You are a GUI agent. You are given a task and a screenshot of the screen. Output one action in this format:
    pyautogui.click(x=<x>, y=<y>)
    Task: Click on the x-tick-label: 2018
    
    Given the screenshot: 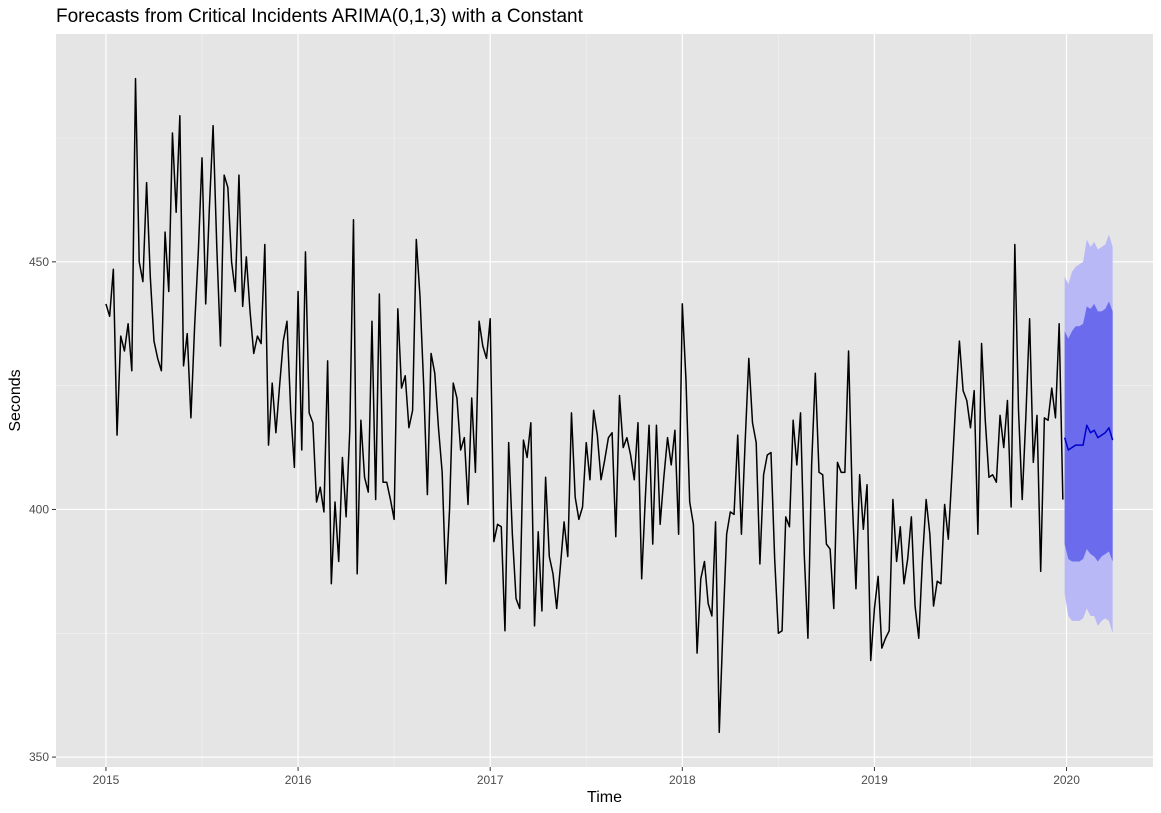 What is the action you would take?
    pyautogui.click(x=682, y=780)
    